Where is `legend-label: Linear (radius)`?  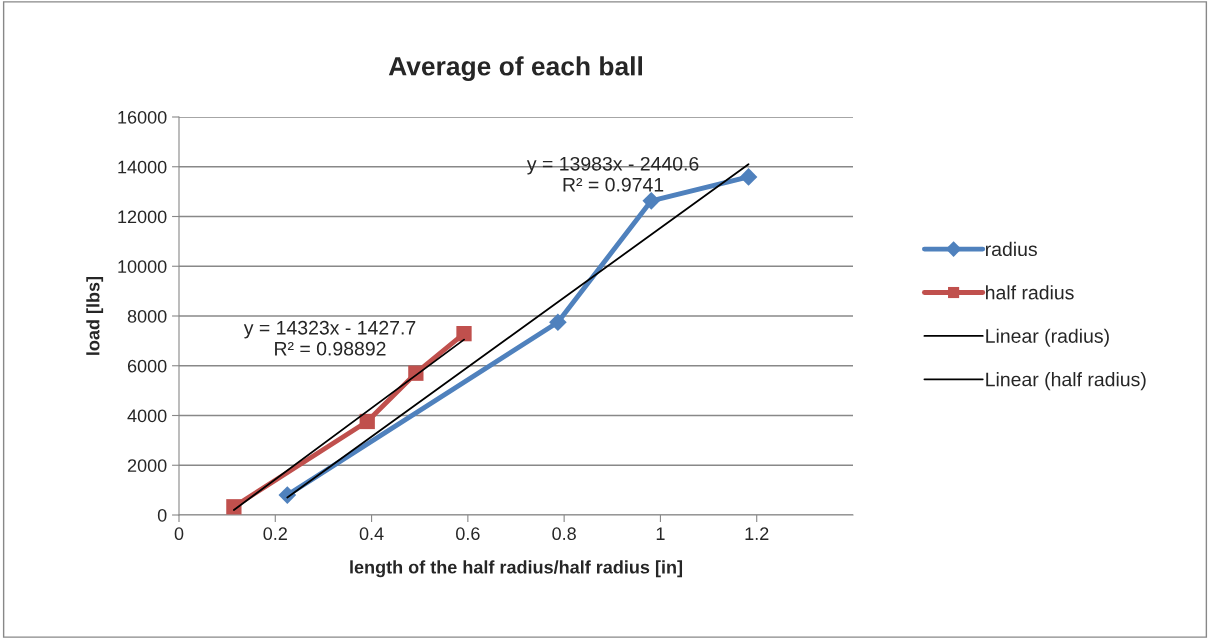 legend-label: Linear (radius) is located at coordinates (1047, 337).